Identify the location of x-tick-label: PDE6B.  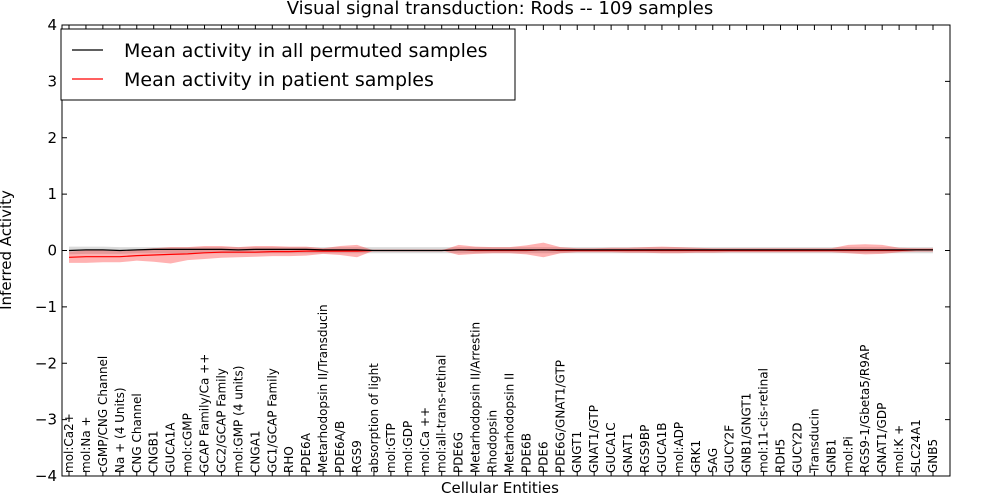
(526, 453).